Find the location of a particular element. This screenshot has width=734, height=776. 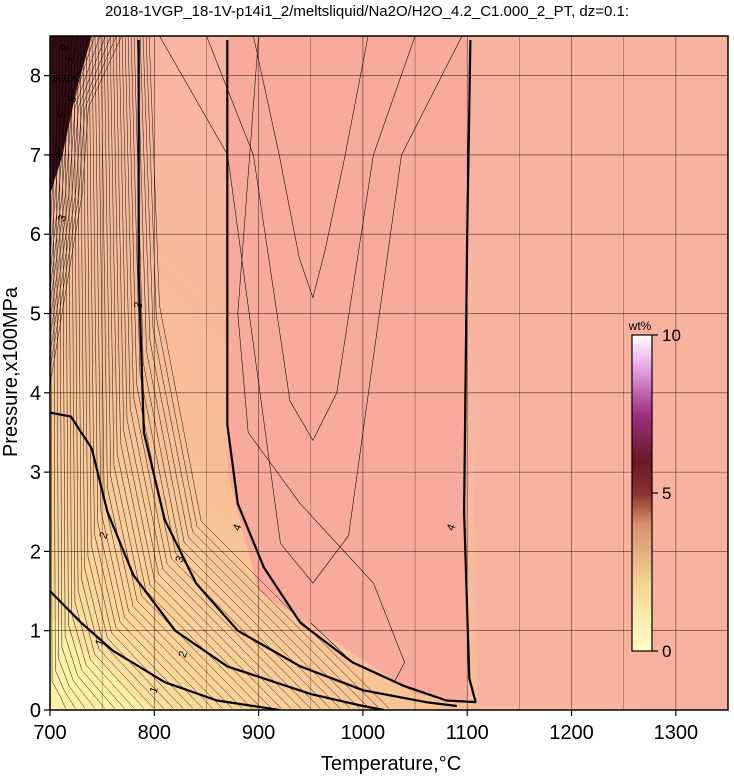

field-1wt is located at coordinates (102, 662).